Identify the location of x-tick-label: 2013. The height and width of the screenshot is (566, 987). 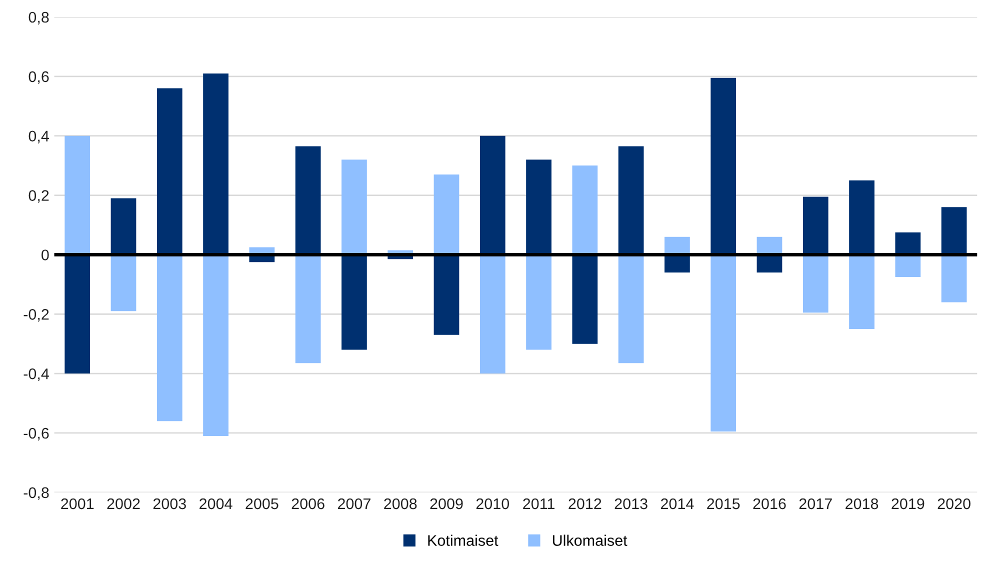
(631, 504).